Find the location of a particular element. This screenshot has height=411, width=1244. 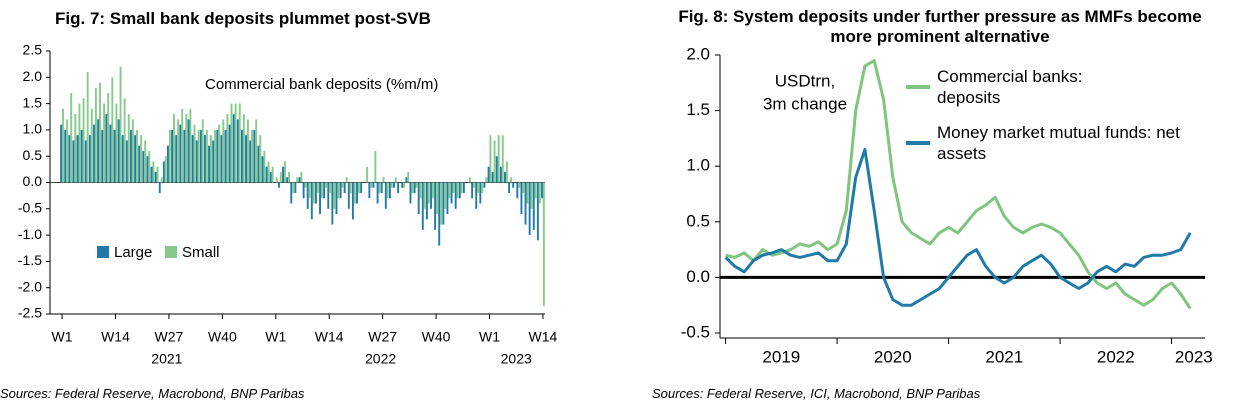

x-tick-label: W27 is located at coordinates (169, 337).